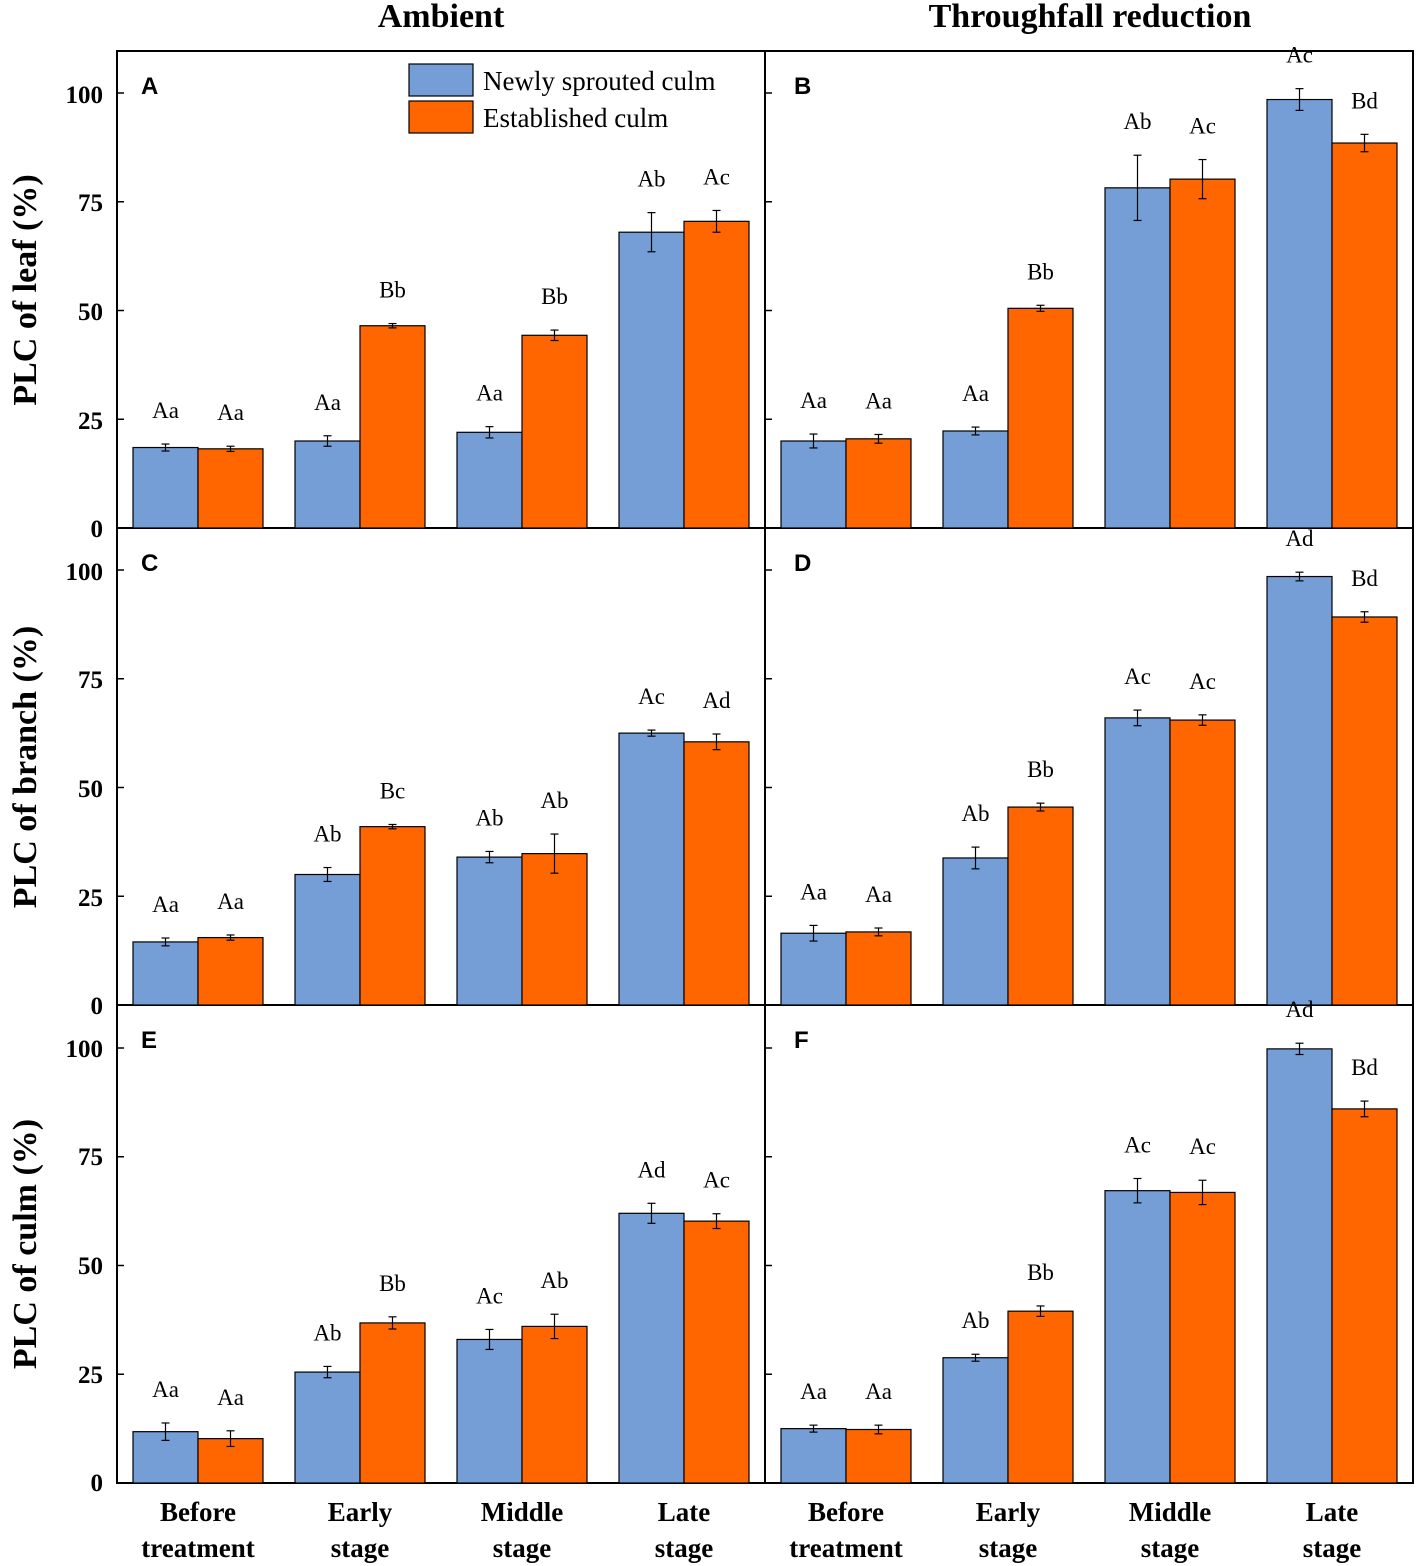  What do you see at coordinates (90, 1266) in the screenshot?
I see `y-tick-label: 50` at bounding box center [90, 1266].